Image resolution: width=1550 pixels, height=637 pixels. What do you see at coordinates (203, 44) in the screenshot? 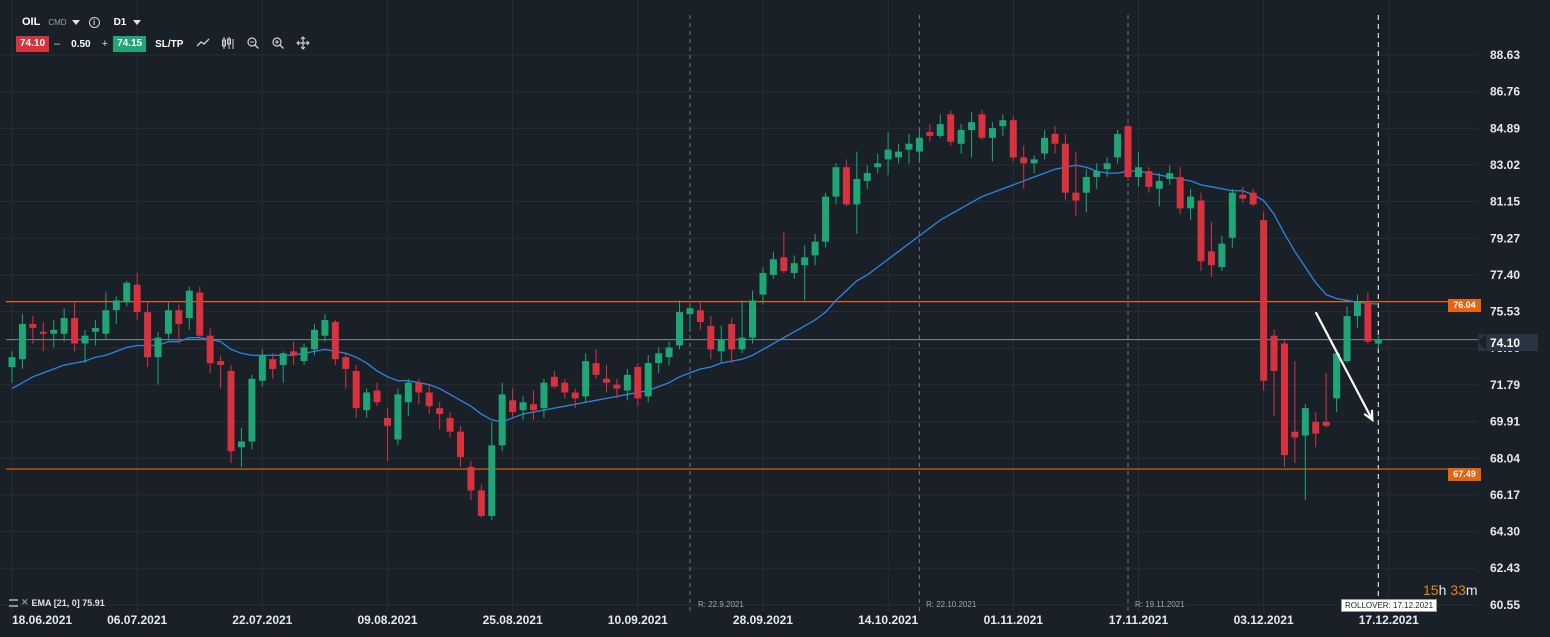
I see `line-chart-icon` at bounding box center [203, 44].